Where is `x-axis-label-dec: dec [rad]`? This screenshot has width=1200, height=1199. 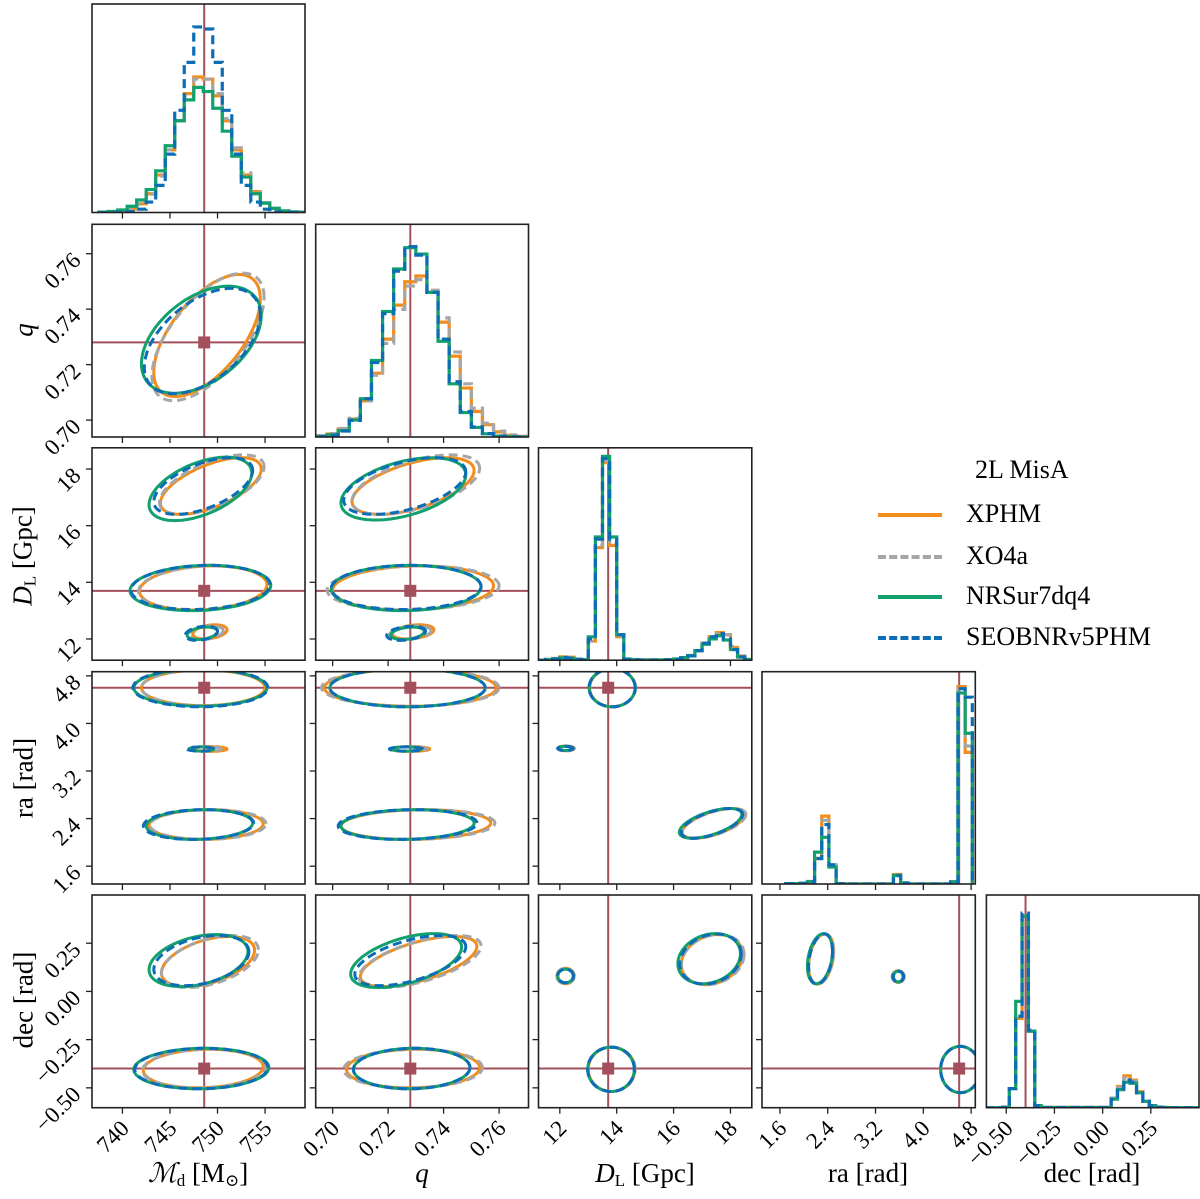 x-axis-label-dec: dec [rad] is located at coordinates (1092, 1173).